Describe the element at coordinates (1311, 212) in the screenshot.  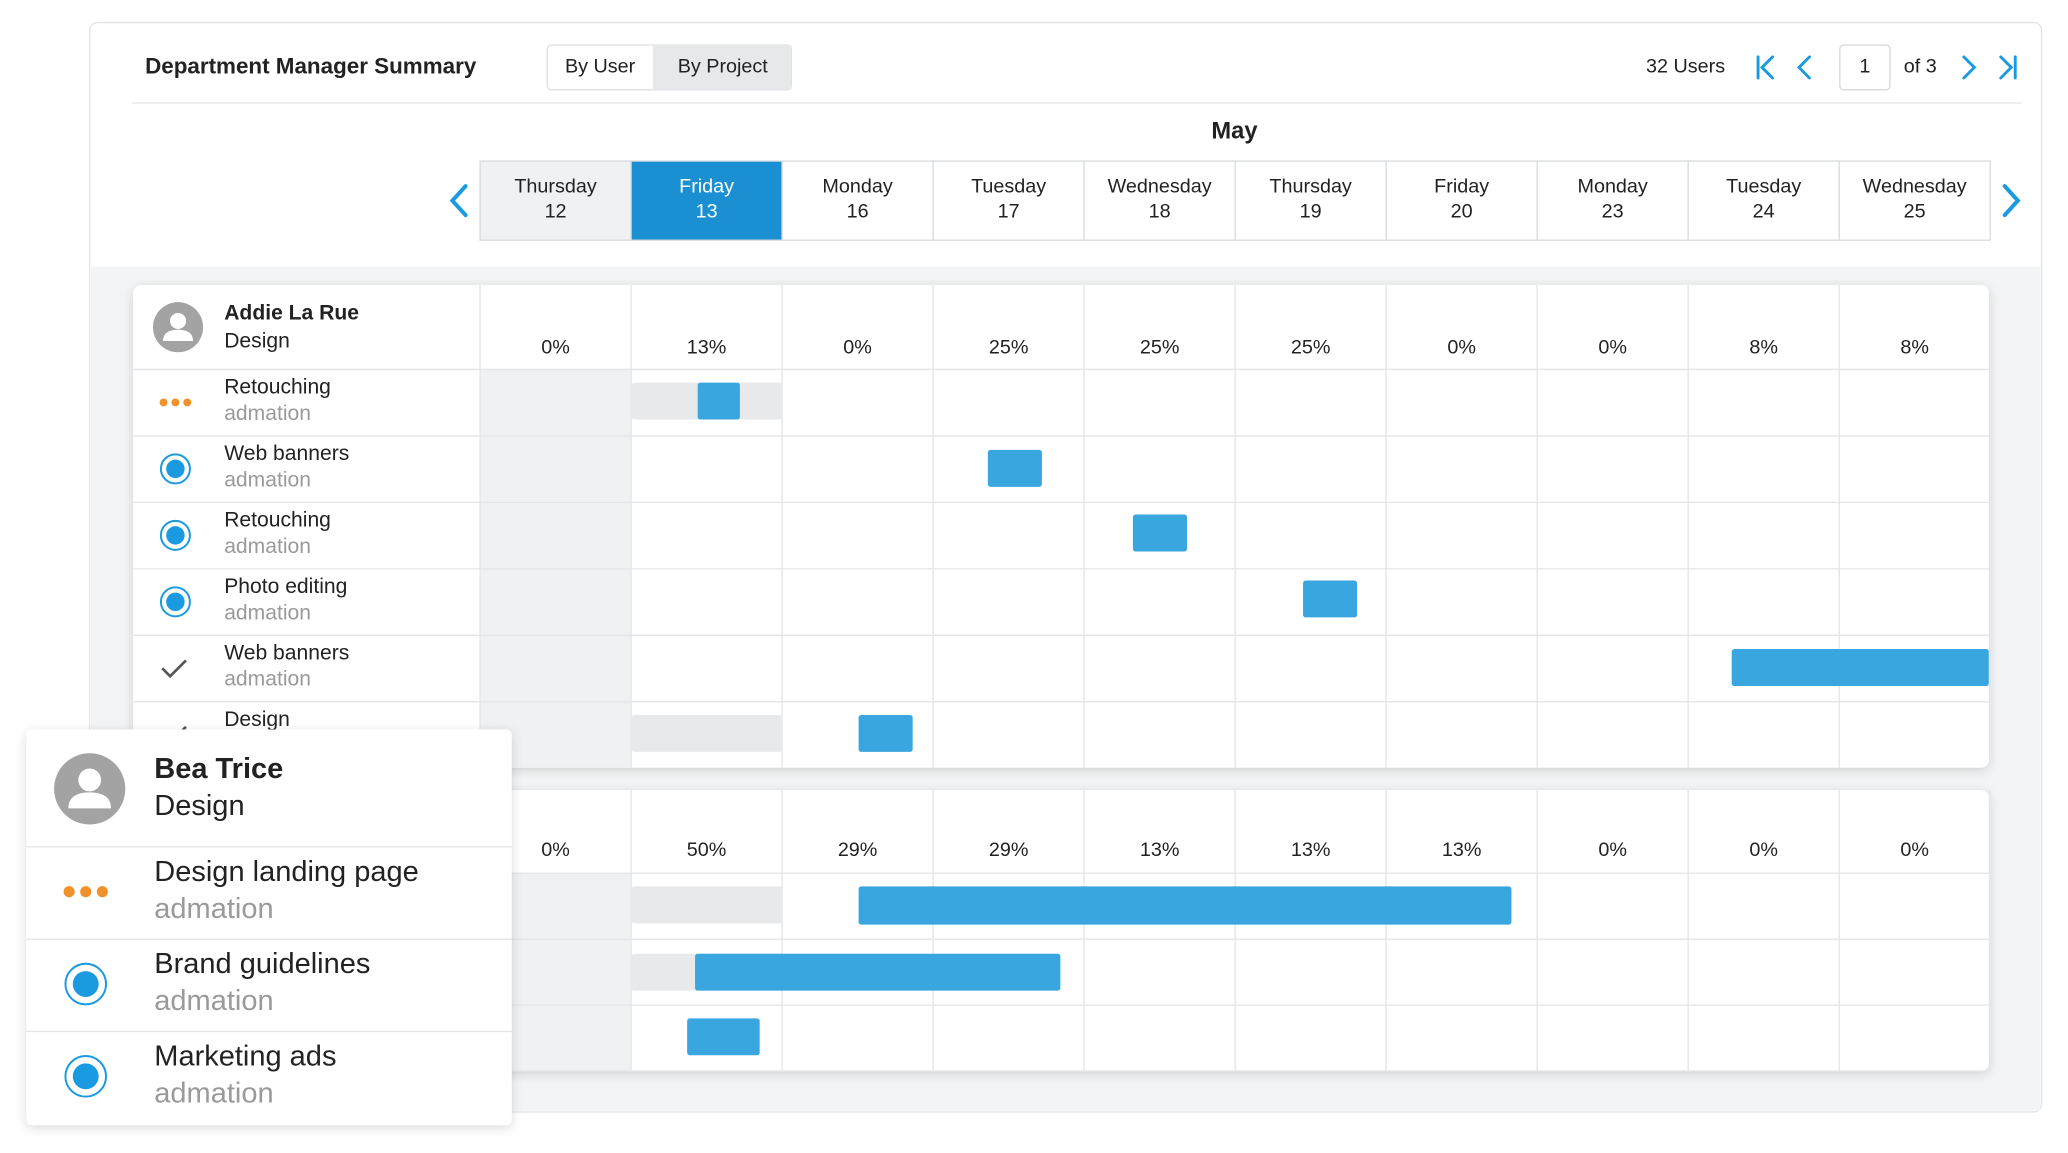
I see `day-number: 19` at that location.